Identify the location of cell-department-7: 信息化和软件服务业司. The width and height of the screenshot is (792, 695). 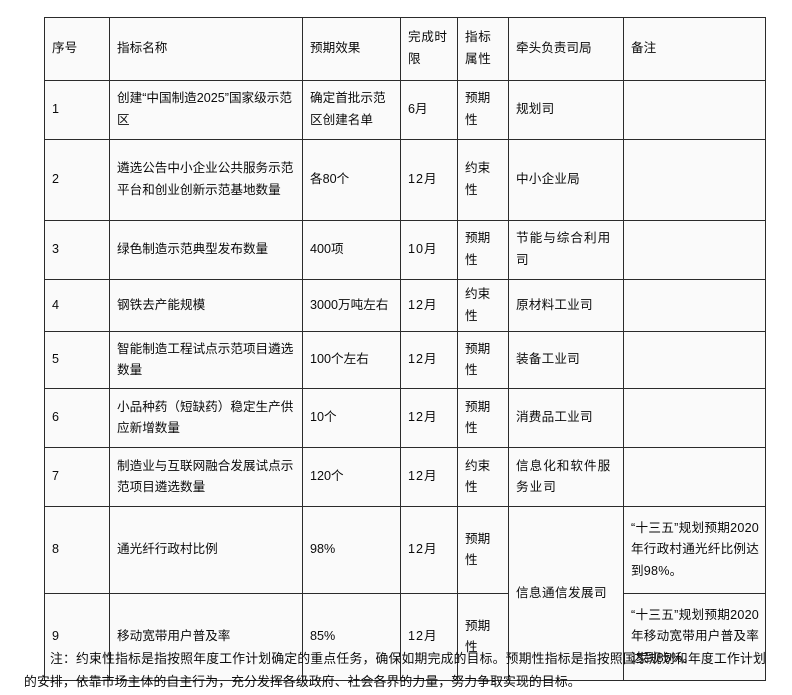
(566, 477).